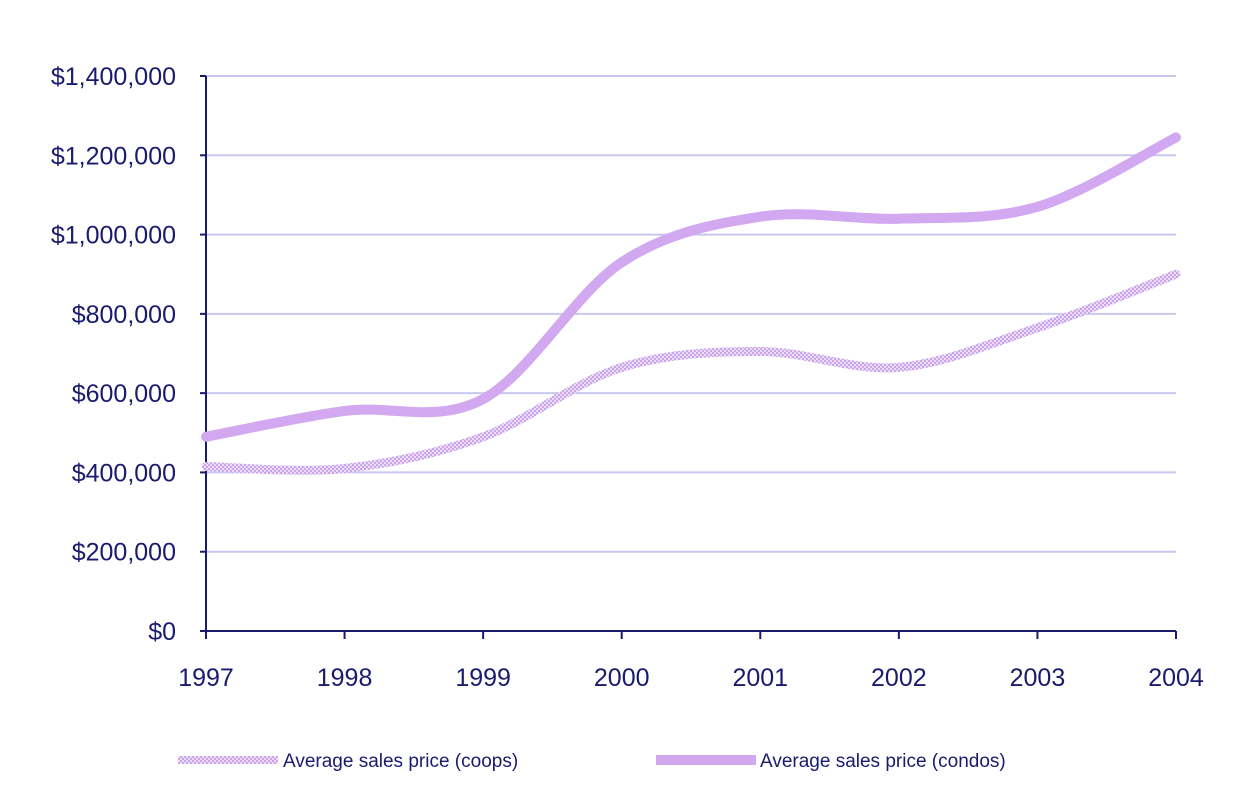 This screenshot has height=801, width=1248. I want to click on y-tick-label: $200,000, so click(124, 553).